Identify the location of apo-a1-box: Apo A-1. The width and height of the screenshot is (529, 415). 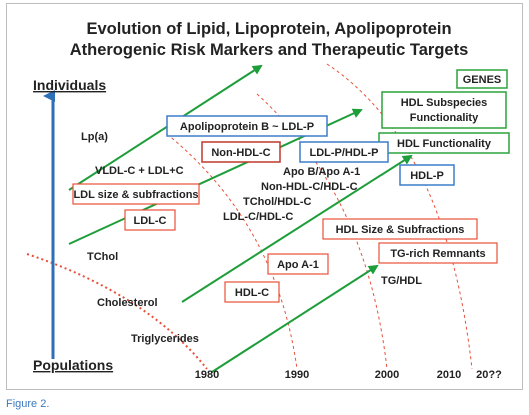
(298, 264).